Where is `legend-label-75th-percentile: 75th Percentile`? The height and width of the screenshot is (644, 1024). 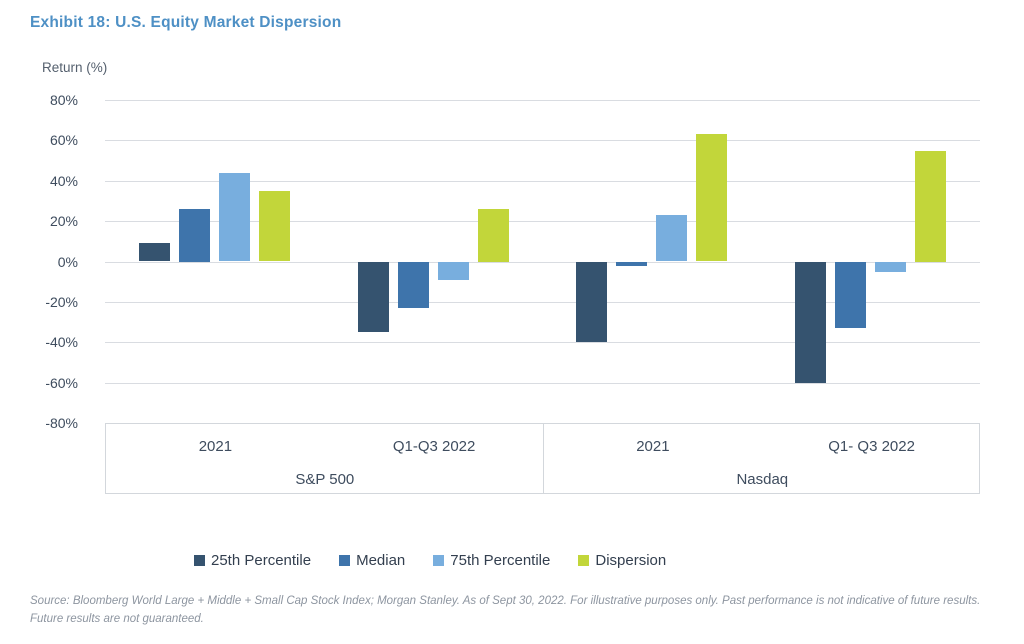 legend-label-75th-percentile: 75th Percentile is located at coordinates (500, 560).